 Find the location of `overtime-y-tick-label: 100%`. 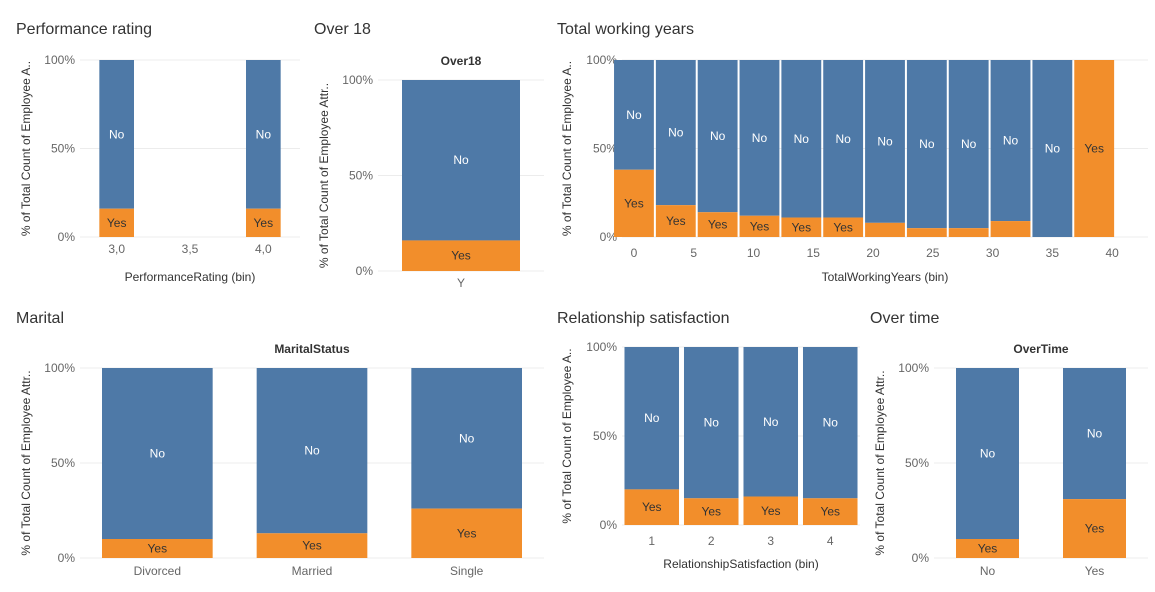

overtime-y-tick-label: 100% is located at coordinates (913, 368).